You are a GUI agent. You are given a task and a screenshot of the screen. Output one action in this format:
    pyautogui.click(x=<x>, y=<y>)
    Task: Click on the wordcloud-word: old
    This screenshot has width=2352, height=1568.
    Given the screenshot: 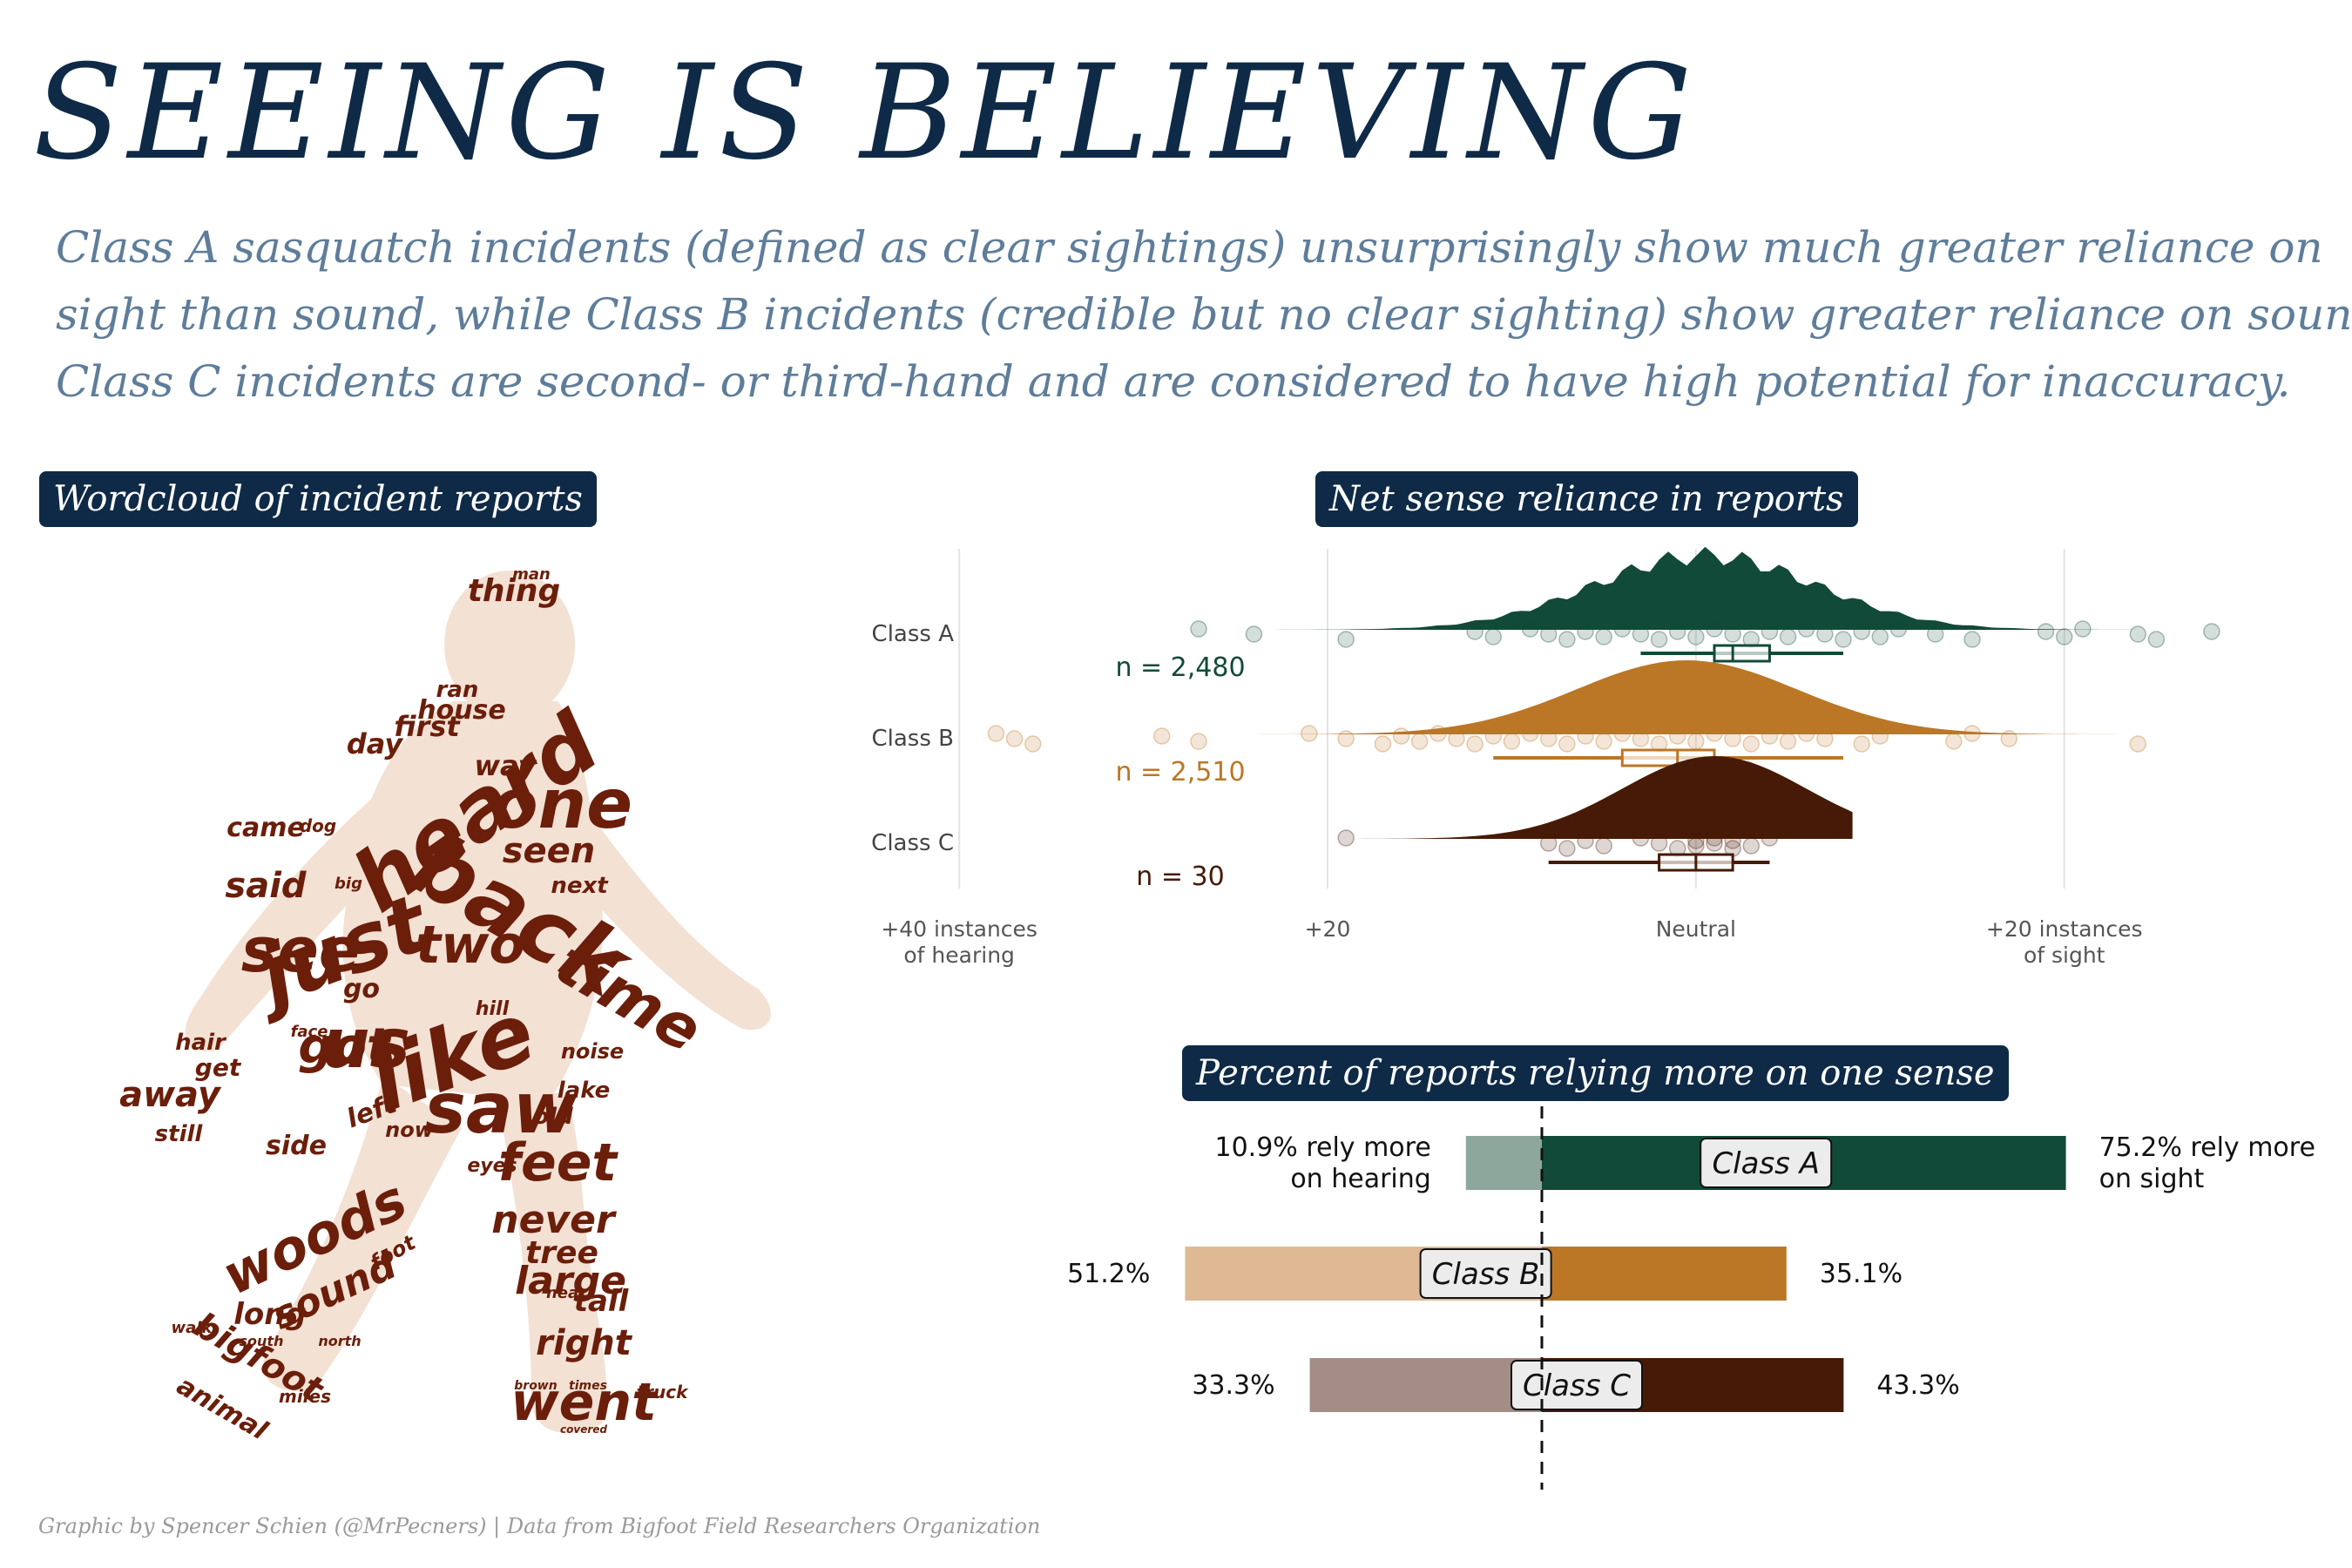 What is the action you would take?
    pyautogui.click(x=553, y=1117)
    